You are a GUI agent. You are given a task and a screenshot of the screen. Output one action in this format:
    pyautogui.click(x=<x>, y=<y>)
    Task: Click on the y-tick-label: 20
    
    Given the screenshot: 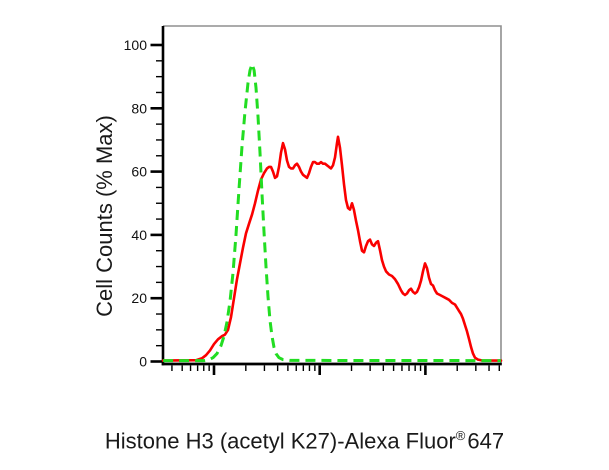 What is the action you would take?
    pyautogui.click(x=139, y=298)
    